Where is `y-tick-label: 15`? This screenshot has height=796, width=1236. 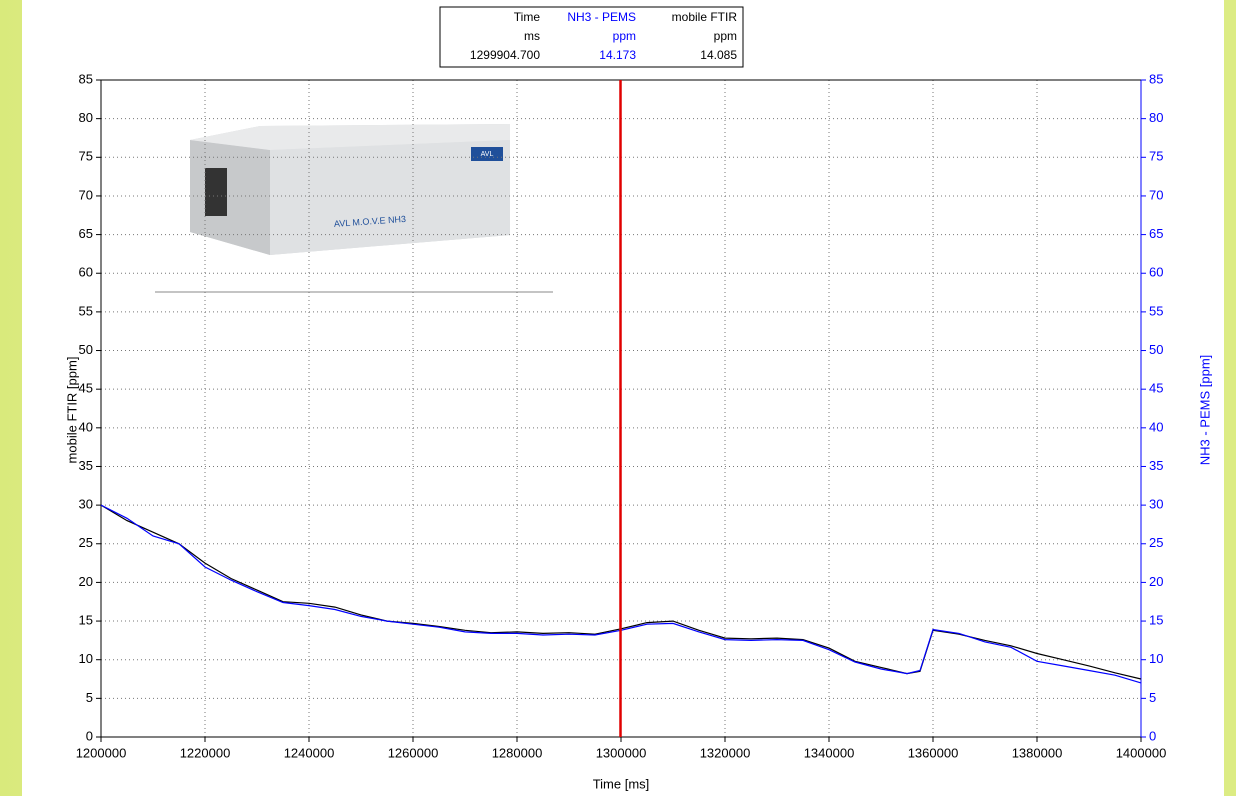
y-tick-label: 15 is located at coordinates (86, 619).